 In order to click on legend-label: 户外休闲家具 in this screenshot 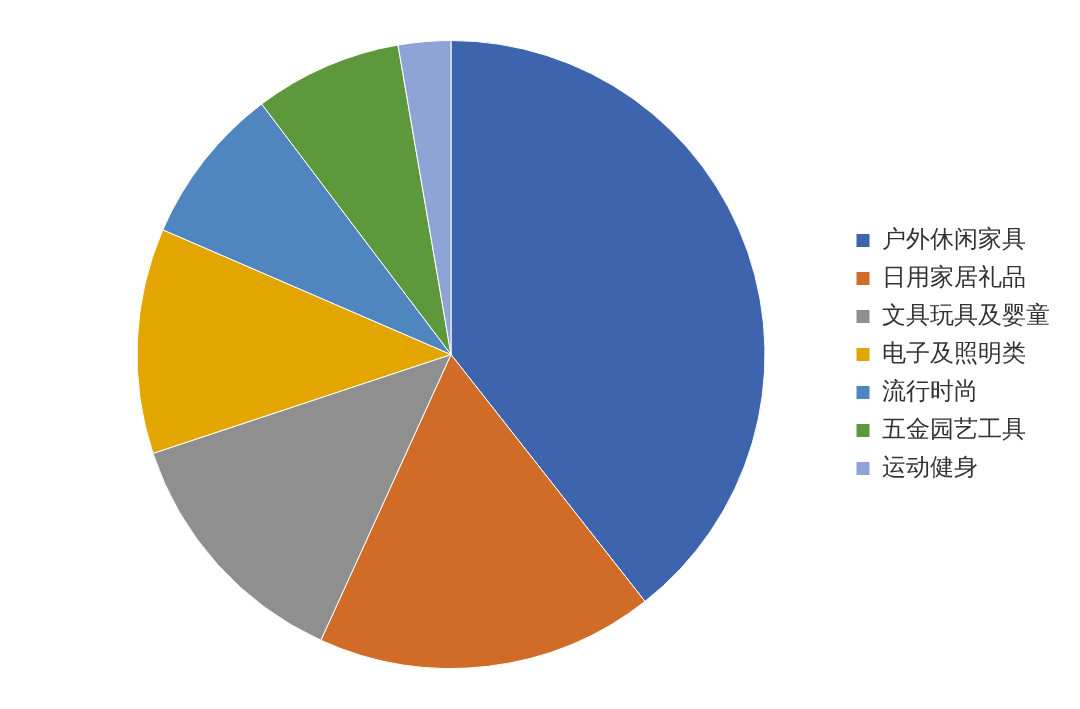, I will do `click(954, 238)`.